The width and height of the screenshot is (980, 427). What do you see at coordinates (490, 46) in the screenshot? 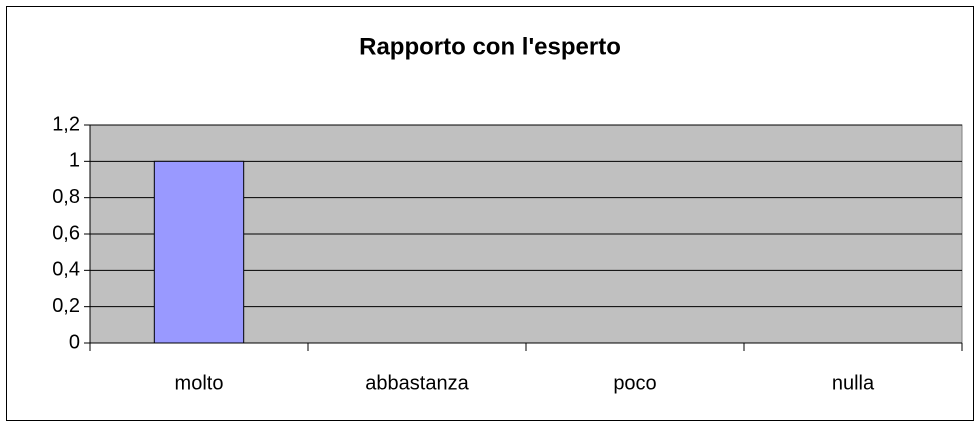
I see `chart-title: Rapporto con l'esperto` at bounding box center [490, 46].